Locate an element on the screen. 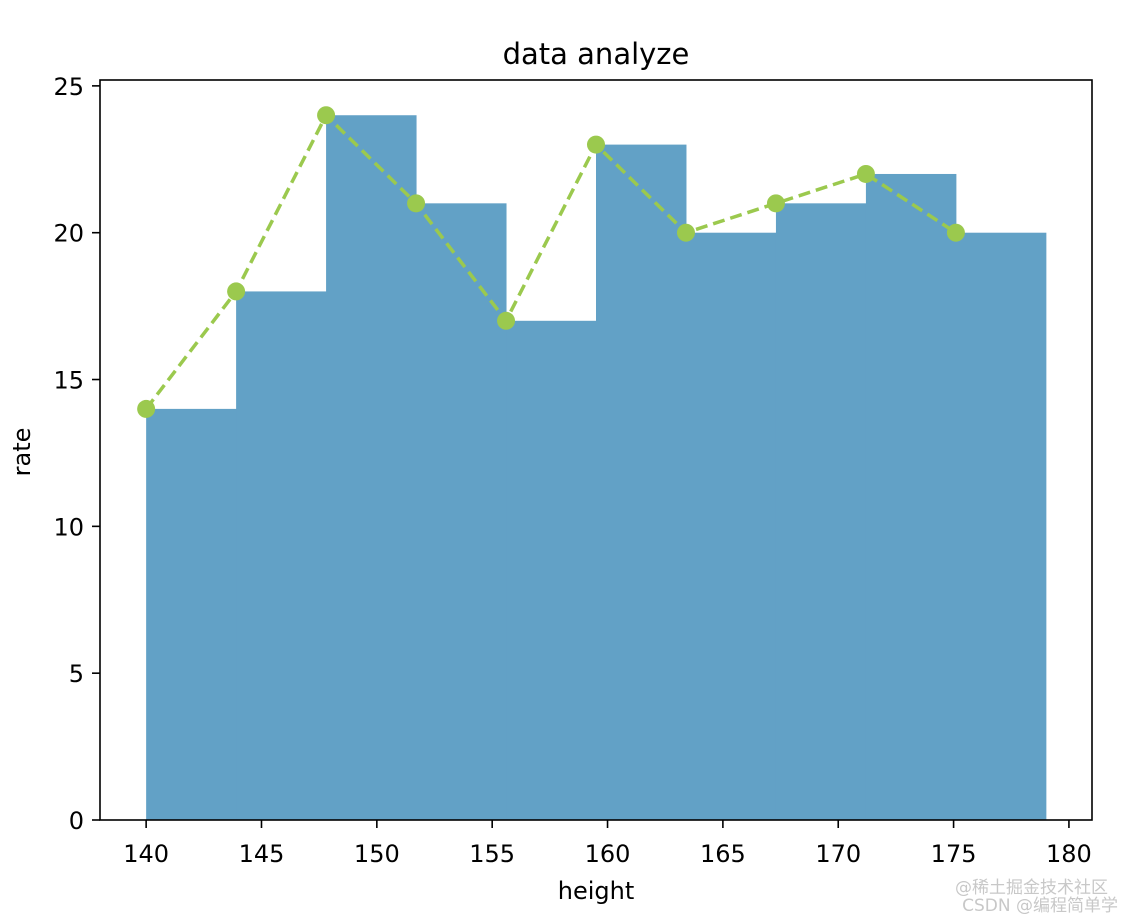  x-tick-label-2: 150 is located at coordinates (377, 854).